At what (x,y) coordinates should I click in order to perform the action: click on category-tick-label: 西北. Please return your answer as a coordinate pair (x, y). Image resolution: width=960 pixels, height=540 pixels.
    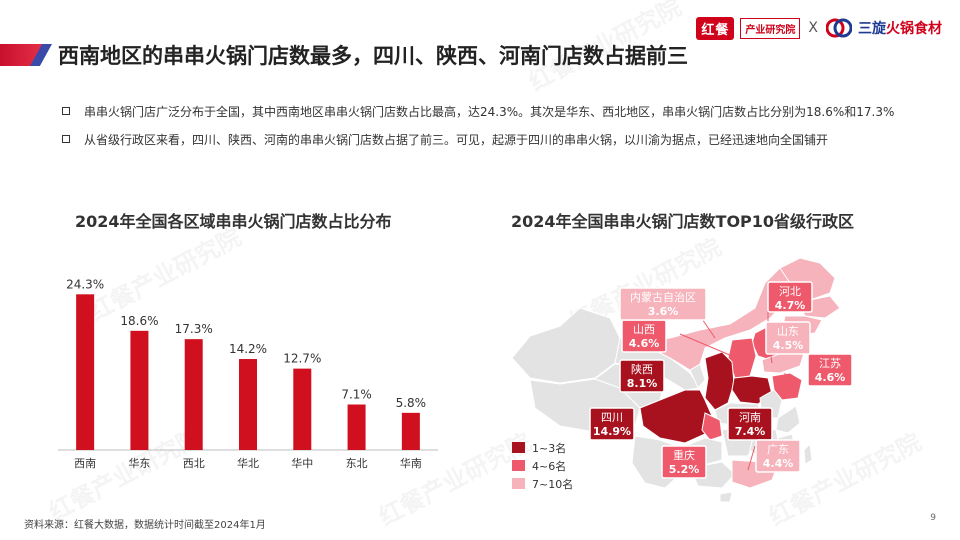
    Looking at the image, I should click on (194, 463).